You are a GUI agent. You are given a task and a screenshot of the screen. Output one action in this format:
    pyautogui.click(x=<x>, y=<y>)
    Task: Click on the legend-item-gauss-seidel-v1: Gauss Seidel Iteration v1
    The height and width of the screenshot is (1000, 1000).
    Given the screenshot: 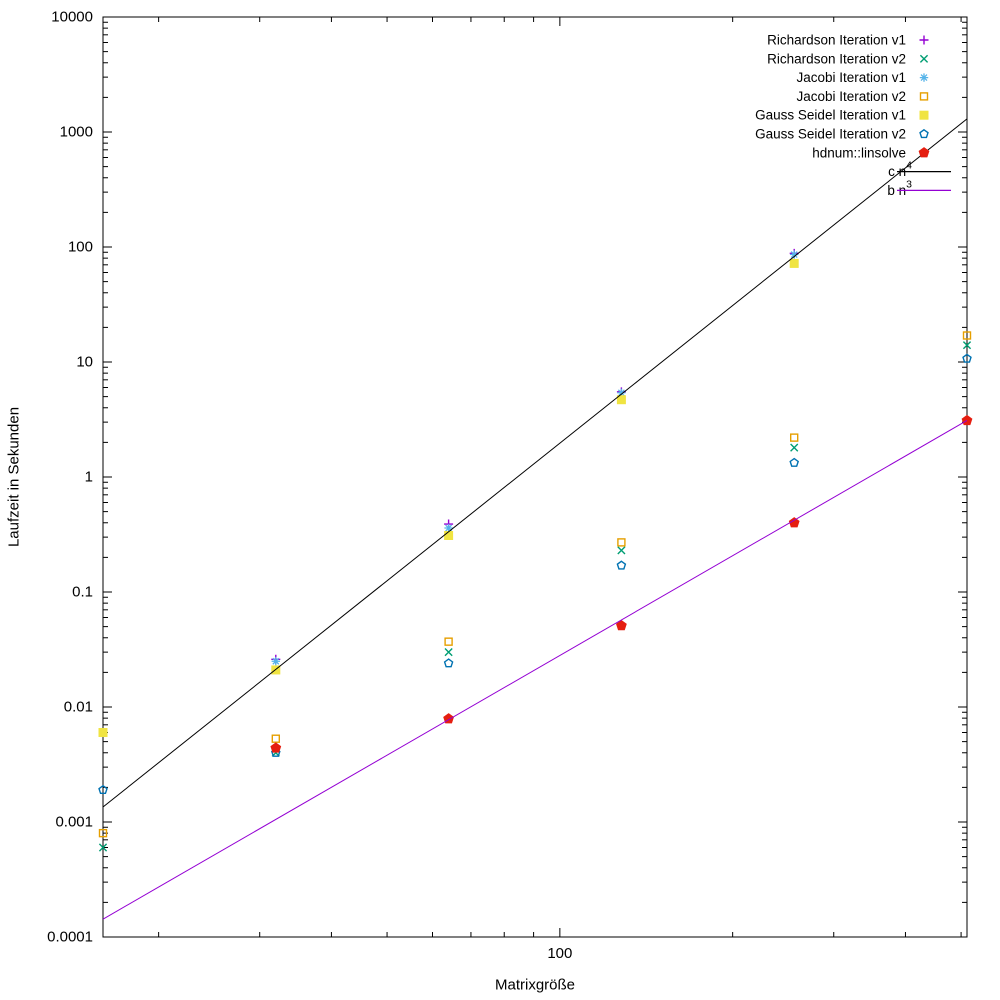 What is the action you would take?
    pyautogui.click(x=842, y=115)
    